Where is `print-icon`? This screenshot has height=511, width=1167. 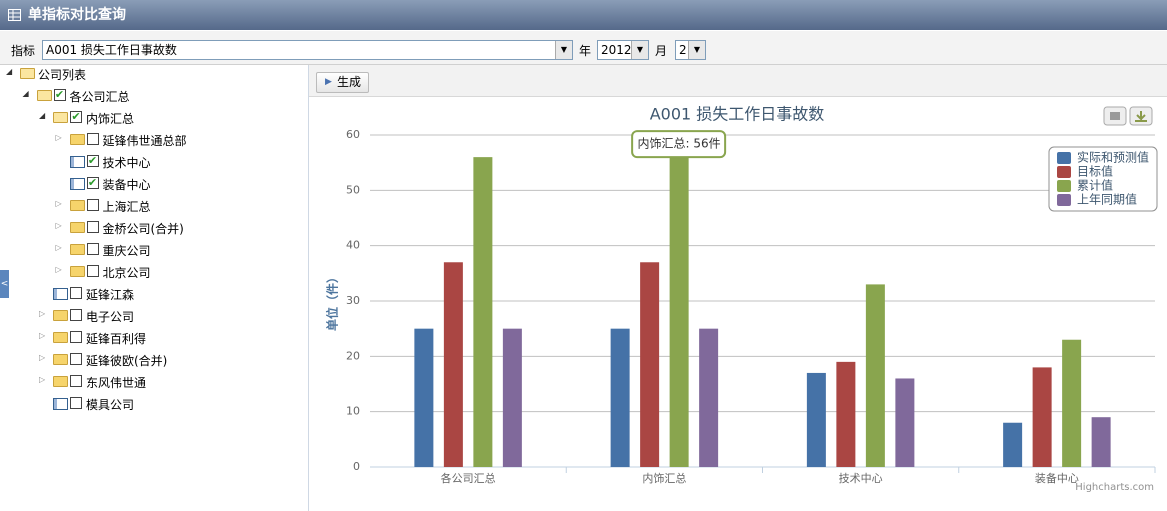 print-icon is located at coordinates (1115, 116).